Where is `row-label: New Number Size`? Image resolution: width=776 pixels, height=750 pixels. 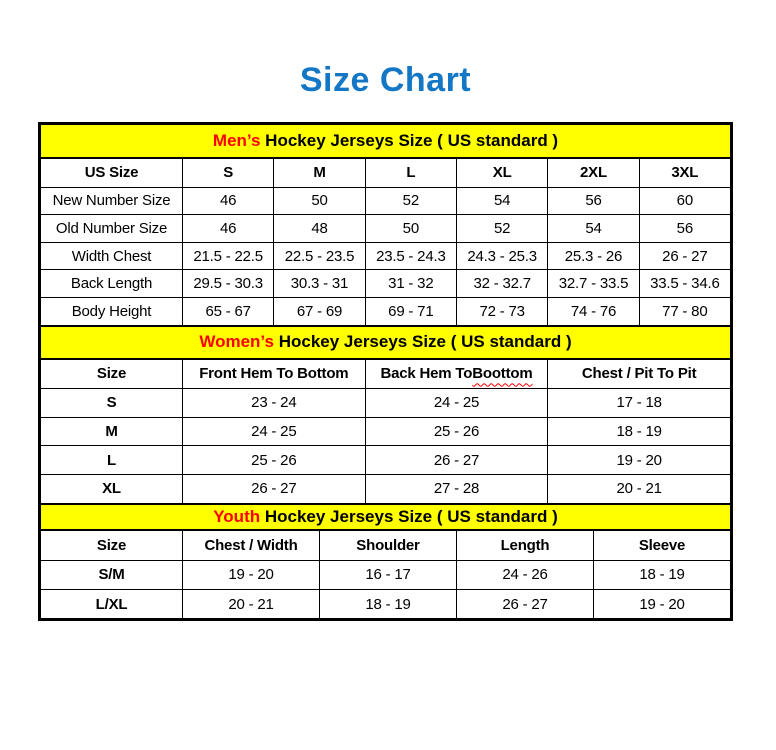 row-label: New Number Size is located at coordinates (111, 200).